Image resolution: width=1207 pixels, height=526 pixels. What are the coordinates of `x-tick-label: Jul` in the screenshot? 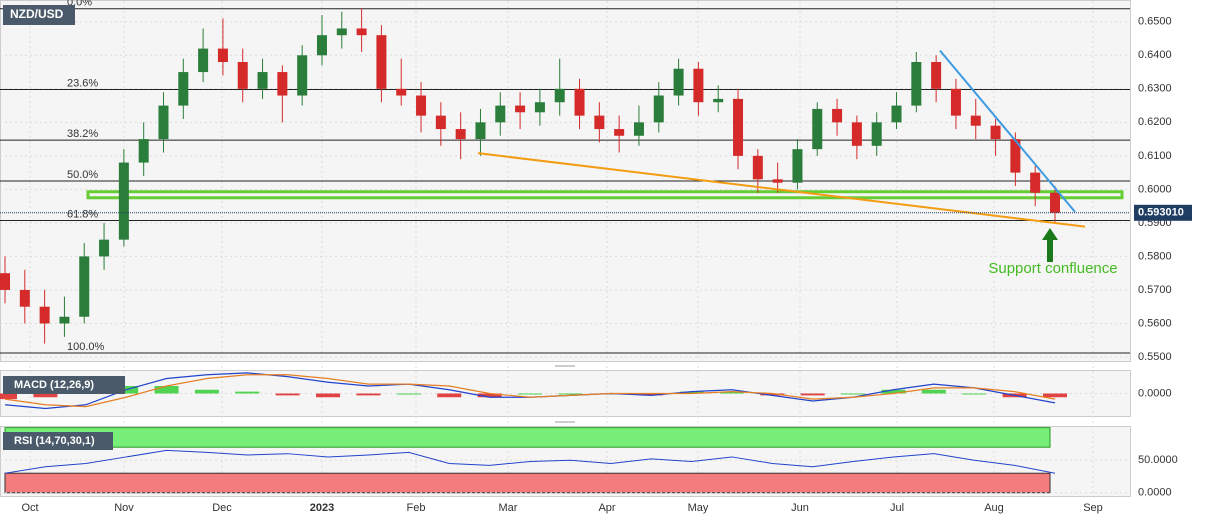 It's located at (897, 508).